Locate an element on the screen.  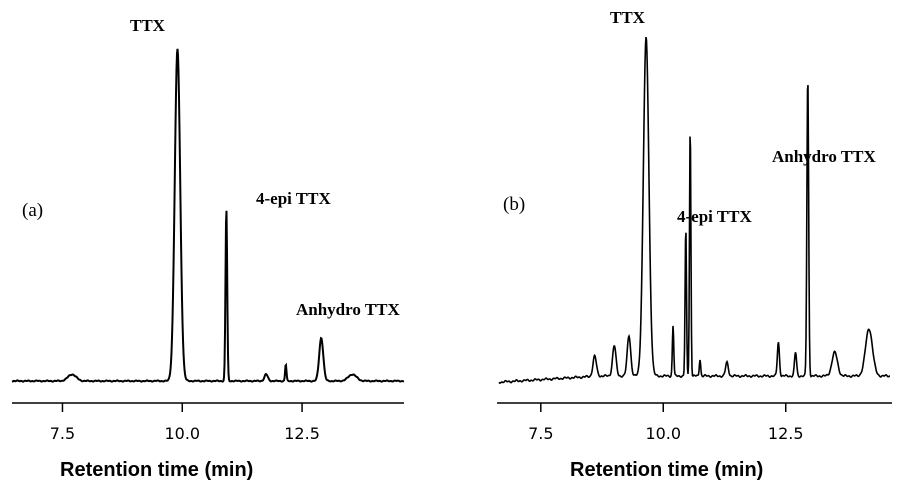
peak-label-4epi-ttx-a: 4-epi TTX is located at coordinates (294, 198).